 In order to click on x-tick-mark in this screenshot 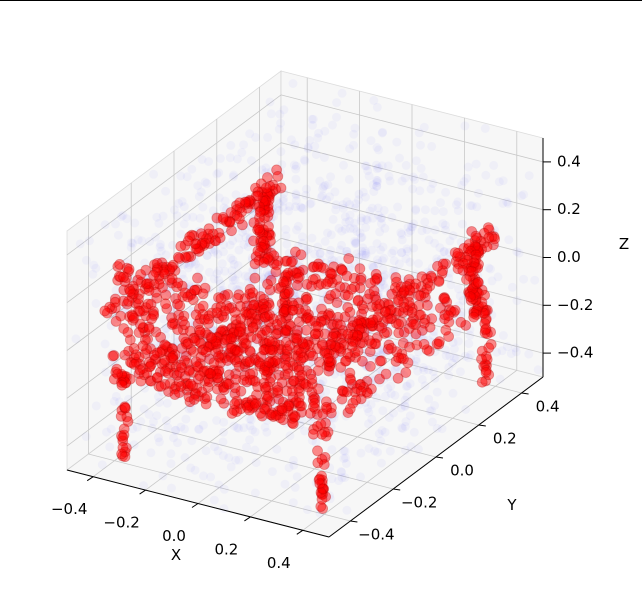, I will do `click(300, 532)`.